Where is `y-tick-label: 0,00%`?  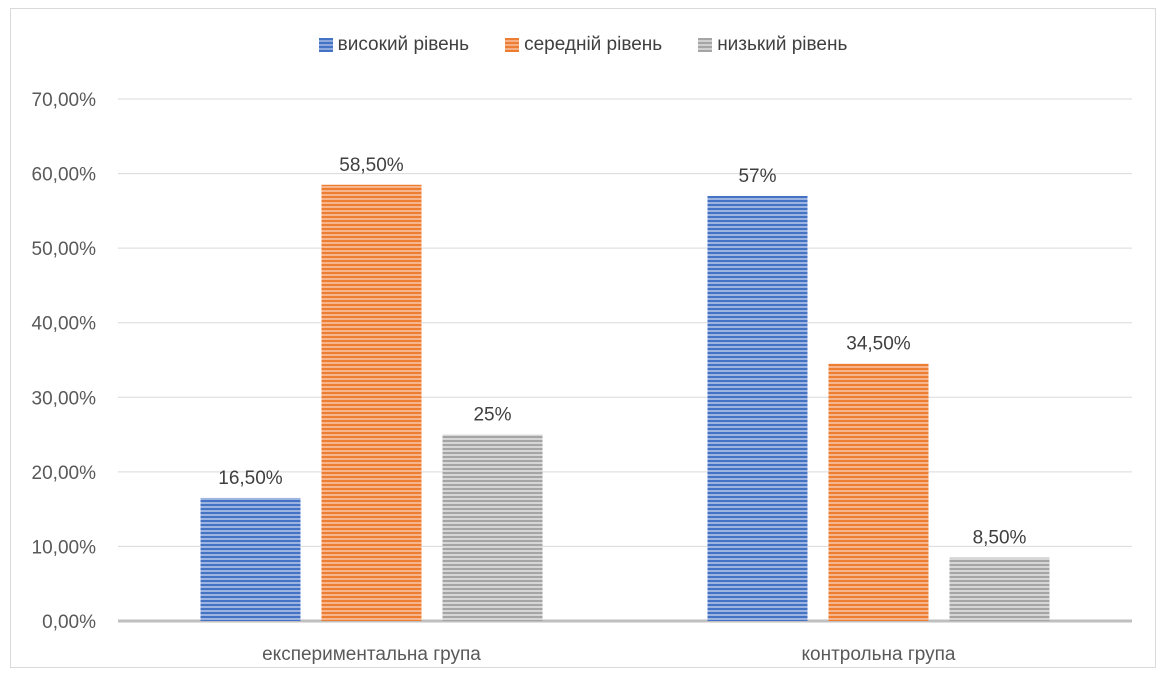 y-tick-label: 0,00% is located at coordinates (69, 622).